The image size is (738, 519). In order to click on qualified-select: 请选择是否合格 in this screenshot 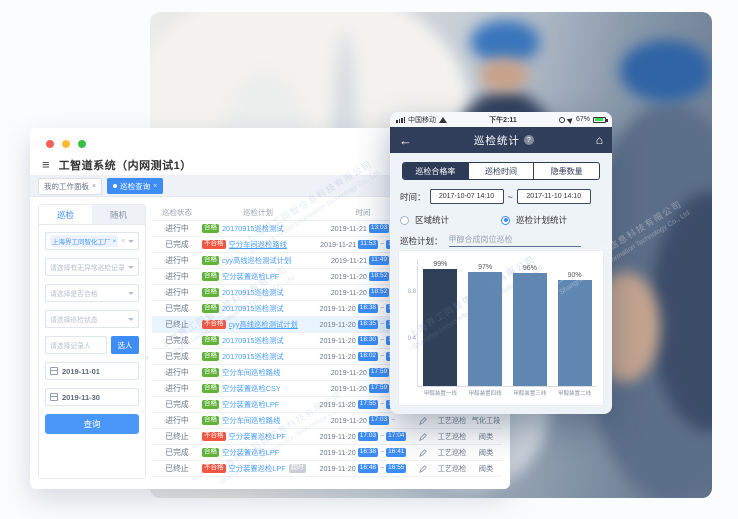, I will do `click(92, 293)`.